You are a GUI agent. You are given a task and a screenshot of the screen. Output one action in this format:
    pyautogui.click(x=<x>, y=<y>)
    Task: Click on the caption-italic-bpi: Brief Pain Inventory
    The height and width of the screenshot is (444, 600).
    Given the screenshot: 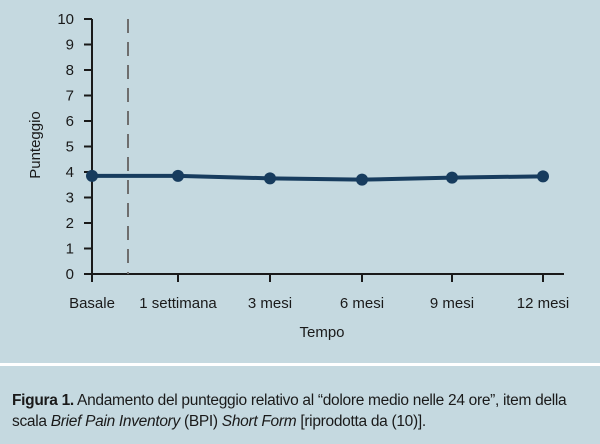 What is the action you would take?
    pyautogui.click(x=115, y=421)
    